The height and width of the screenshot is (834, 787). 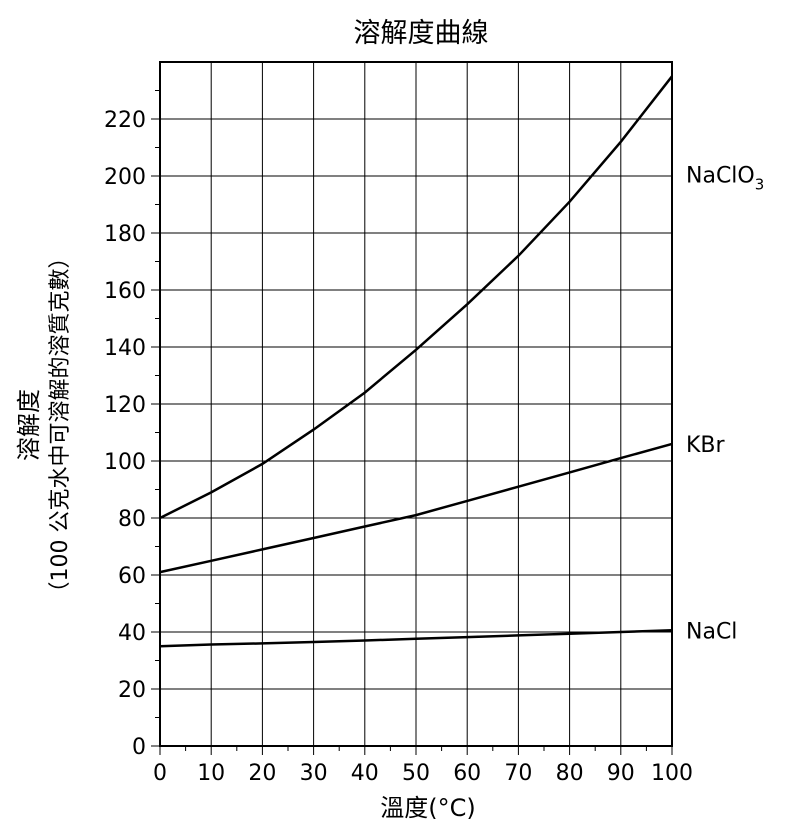 I want to click on x-tick-label: 10, so click(x=211, y=773).